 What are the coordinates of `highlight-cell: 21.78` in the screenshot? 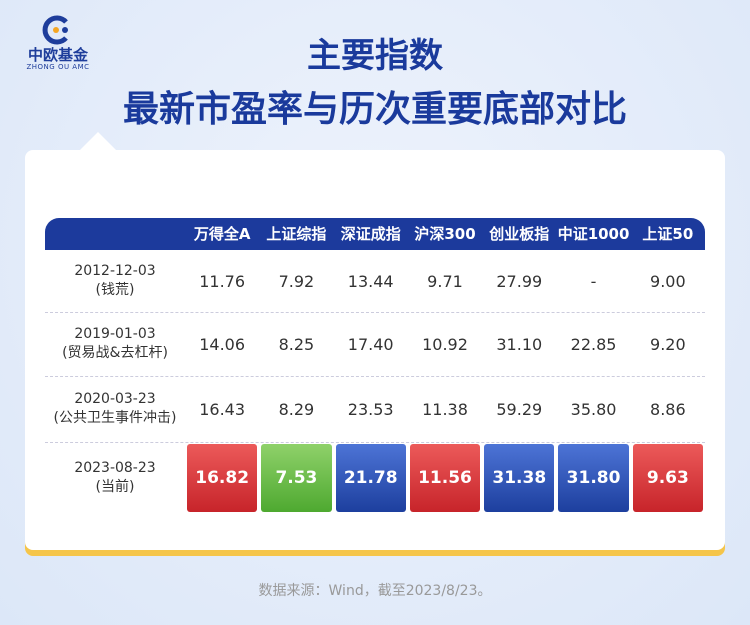 It's located at (370, 478).